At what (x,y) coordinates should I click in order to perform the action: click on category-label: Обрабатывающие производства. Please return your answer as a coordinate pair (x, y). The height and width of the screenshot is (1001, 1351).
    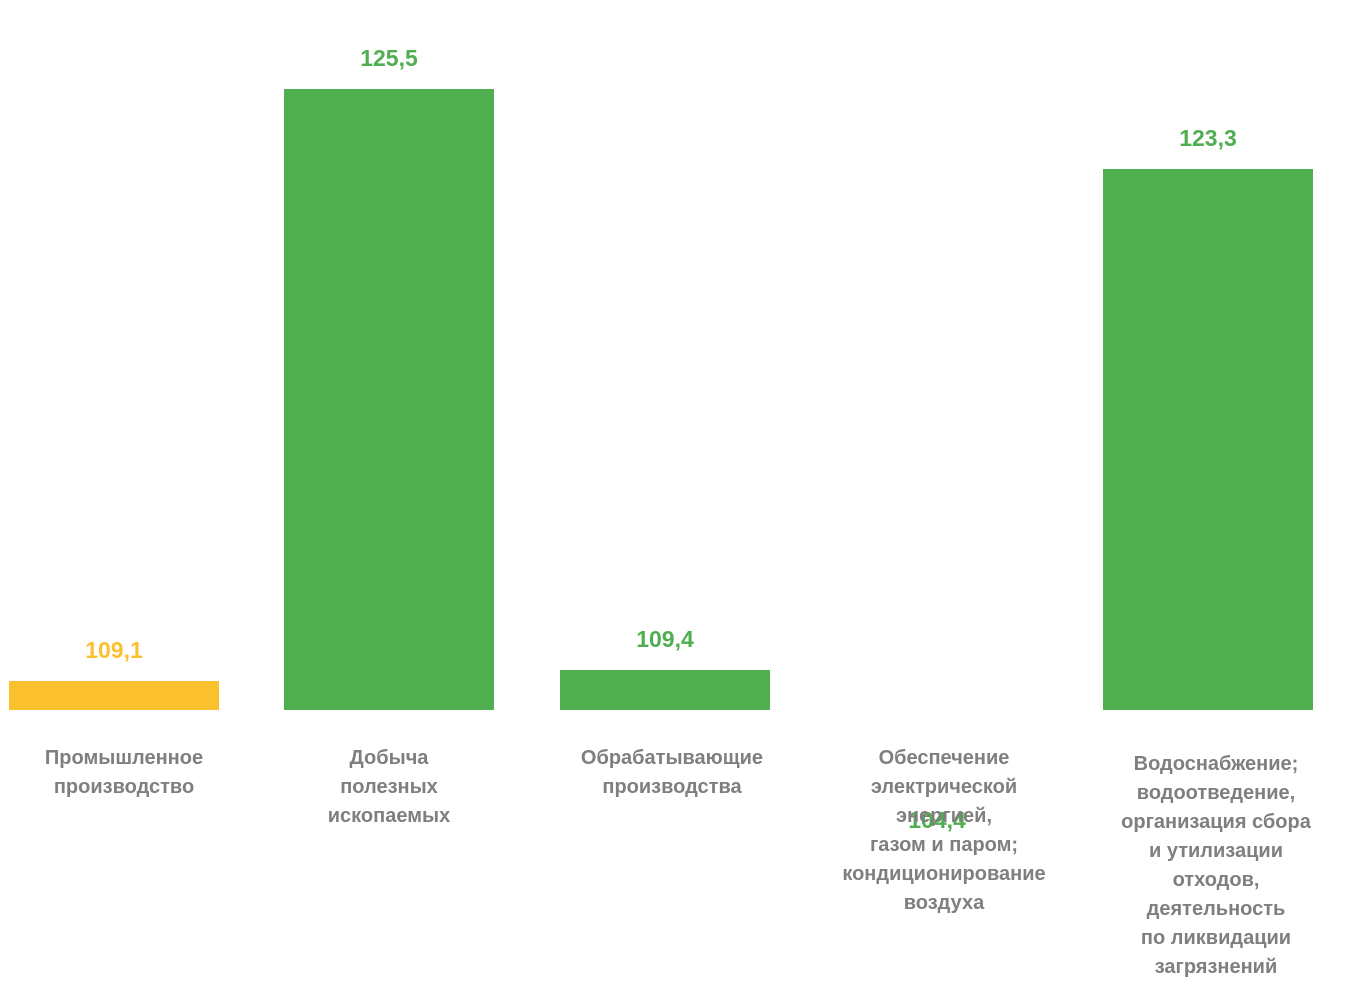
    Looking at the image, I should click on (672, 772).